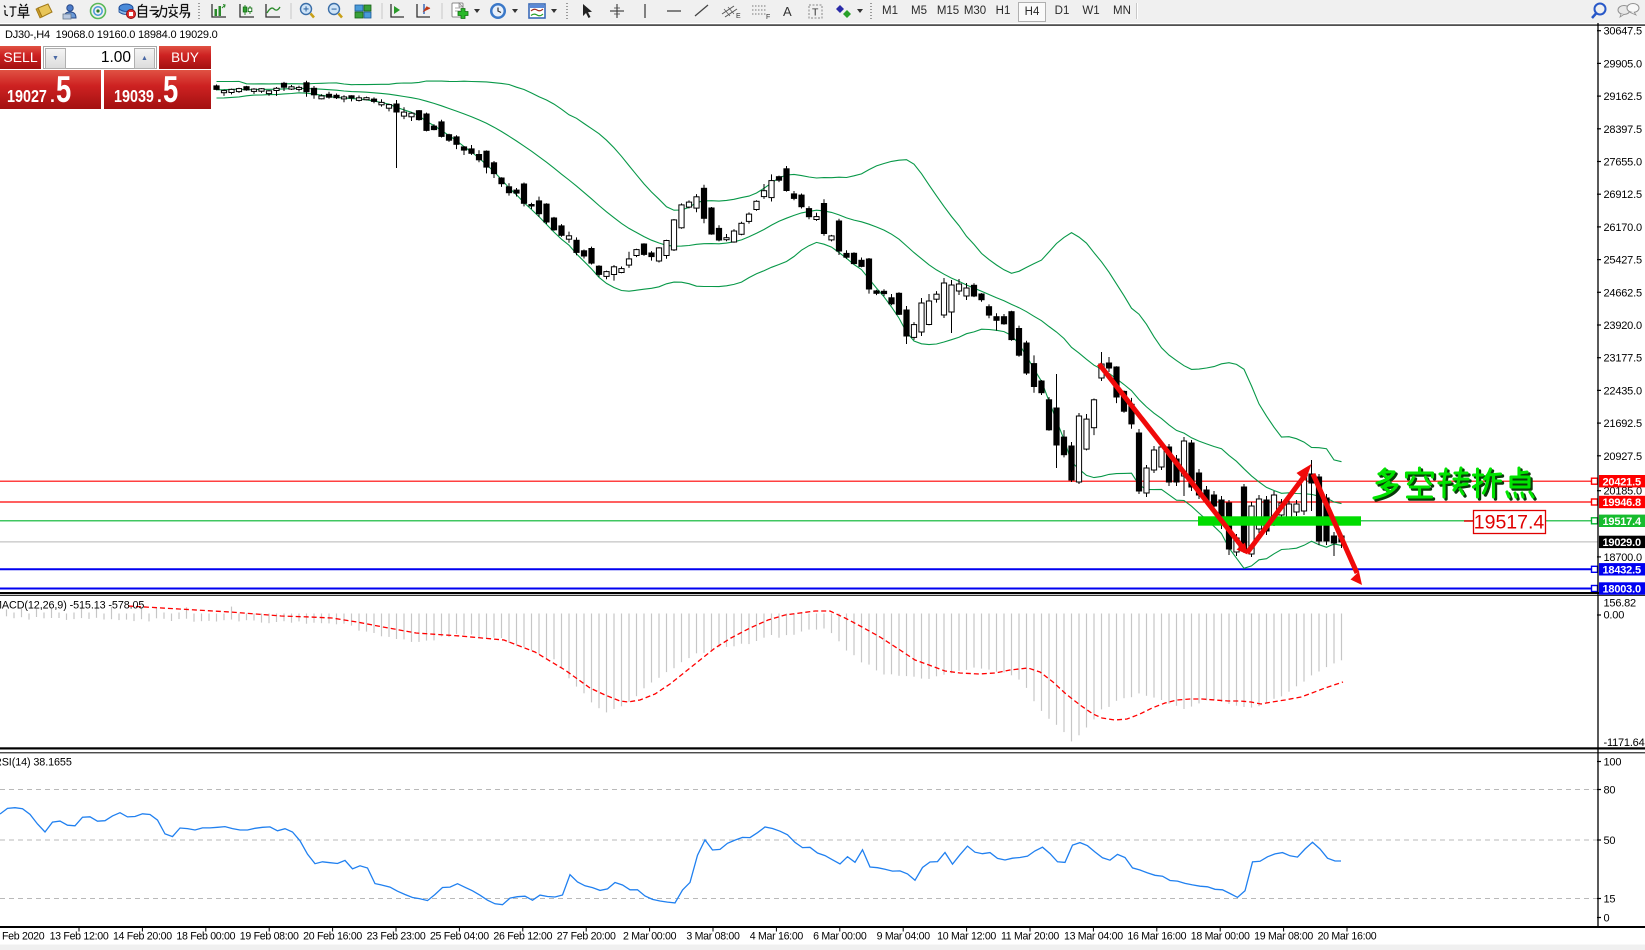  What do you see at coordinates (768, 17) in the screenshot?
I see `svg-text: F` at bounding box center [768, 17].